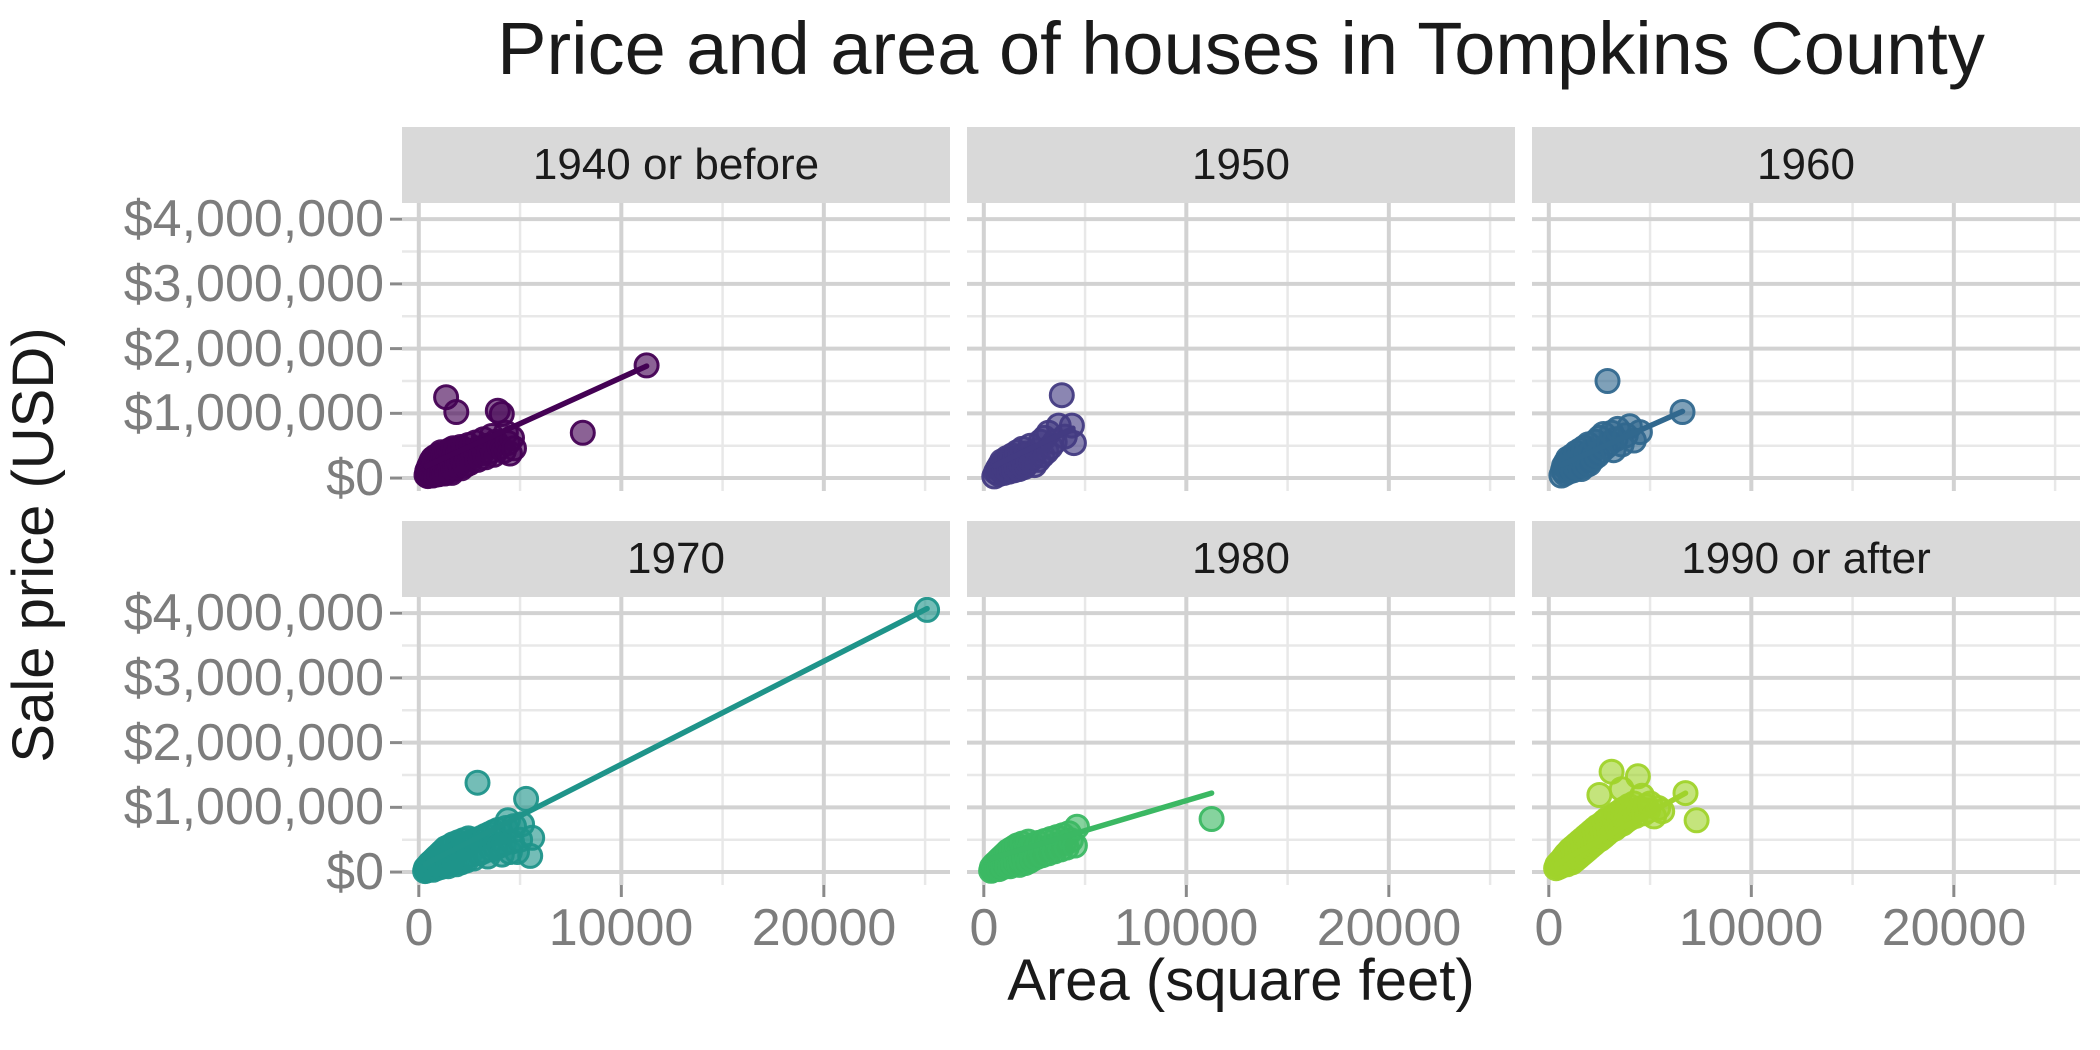 The width and height of the screenshot is (2100, 1050). I want to click on panel-1960, so click(1806, 347).